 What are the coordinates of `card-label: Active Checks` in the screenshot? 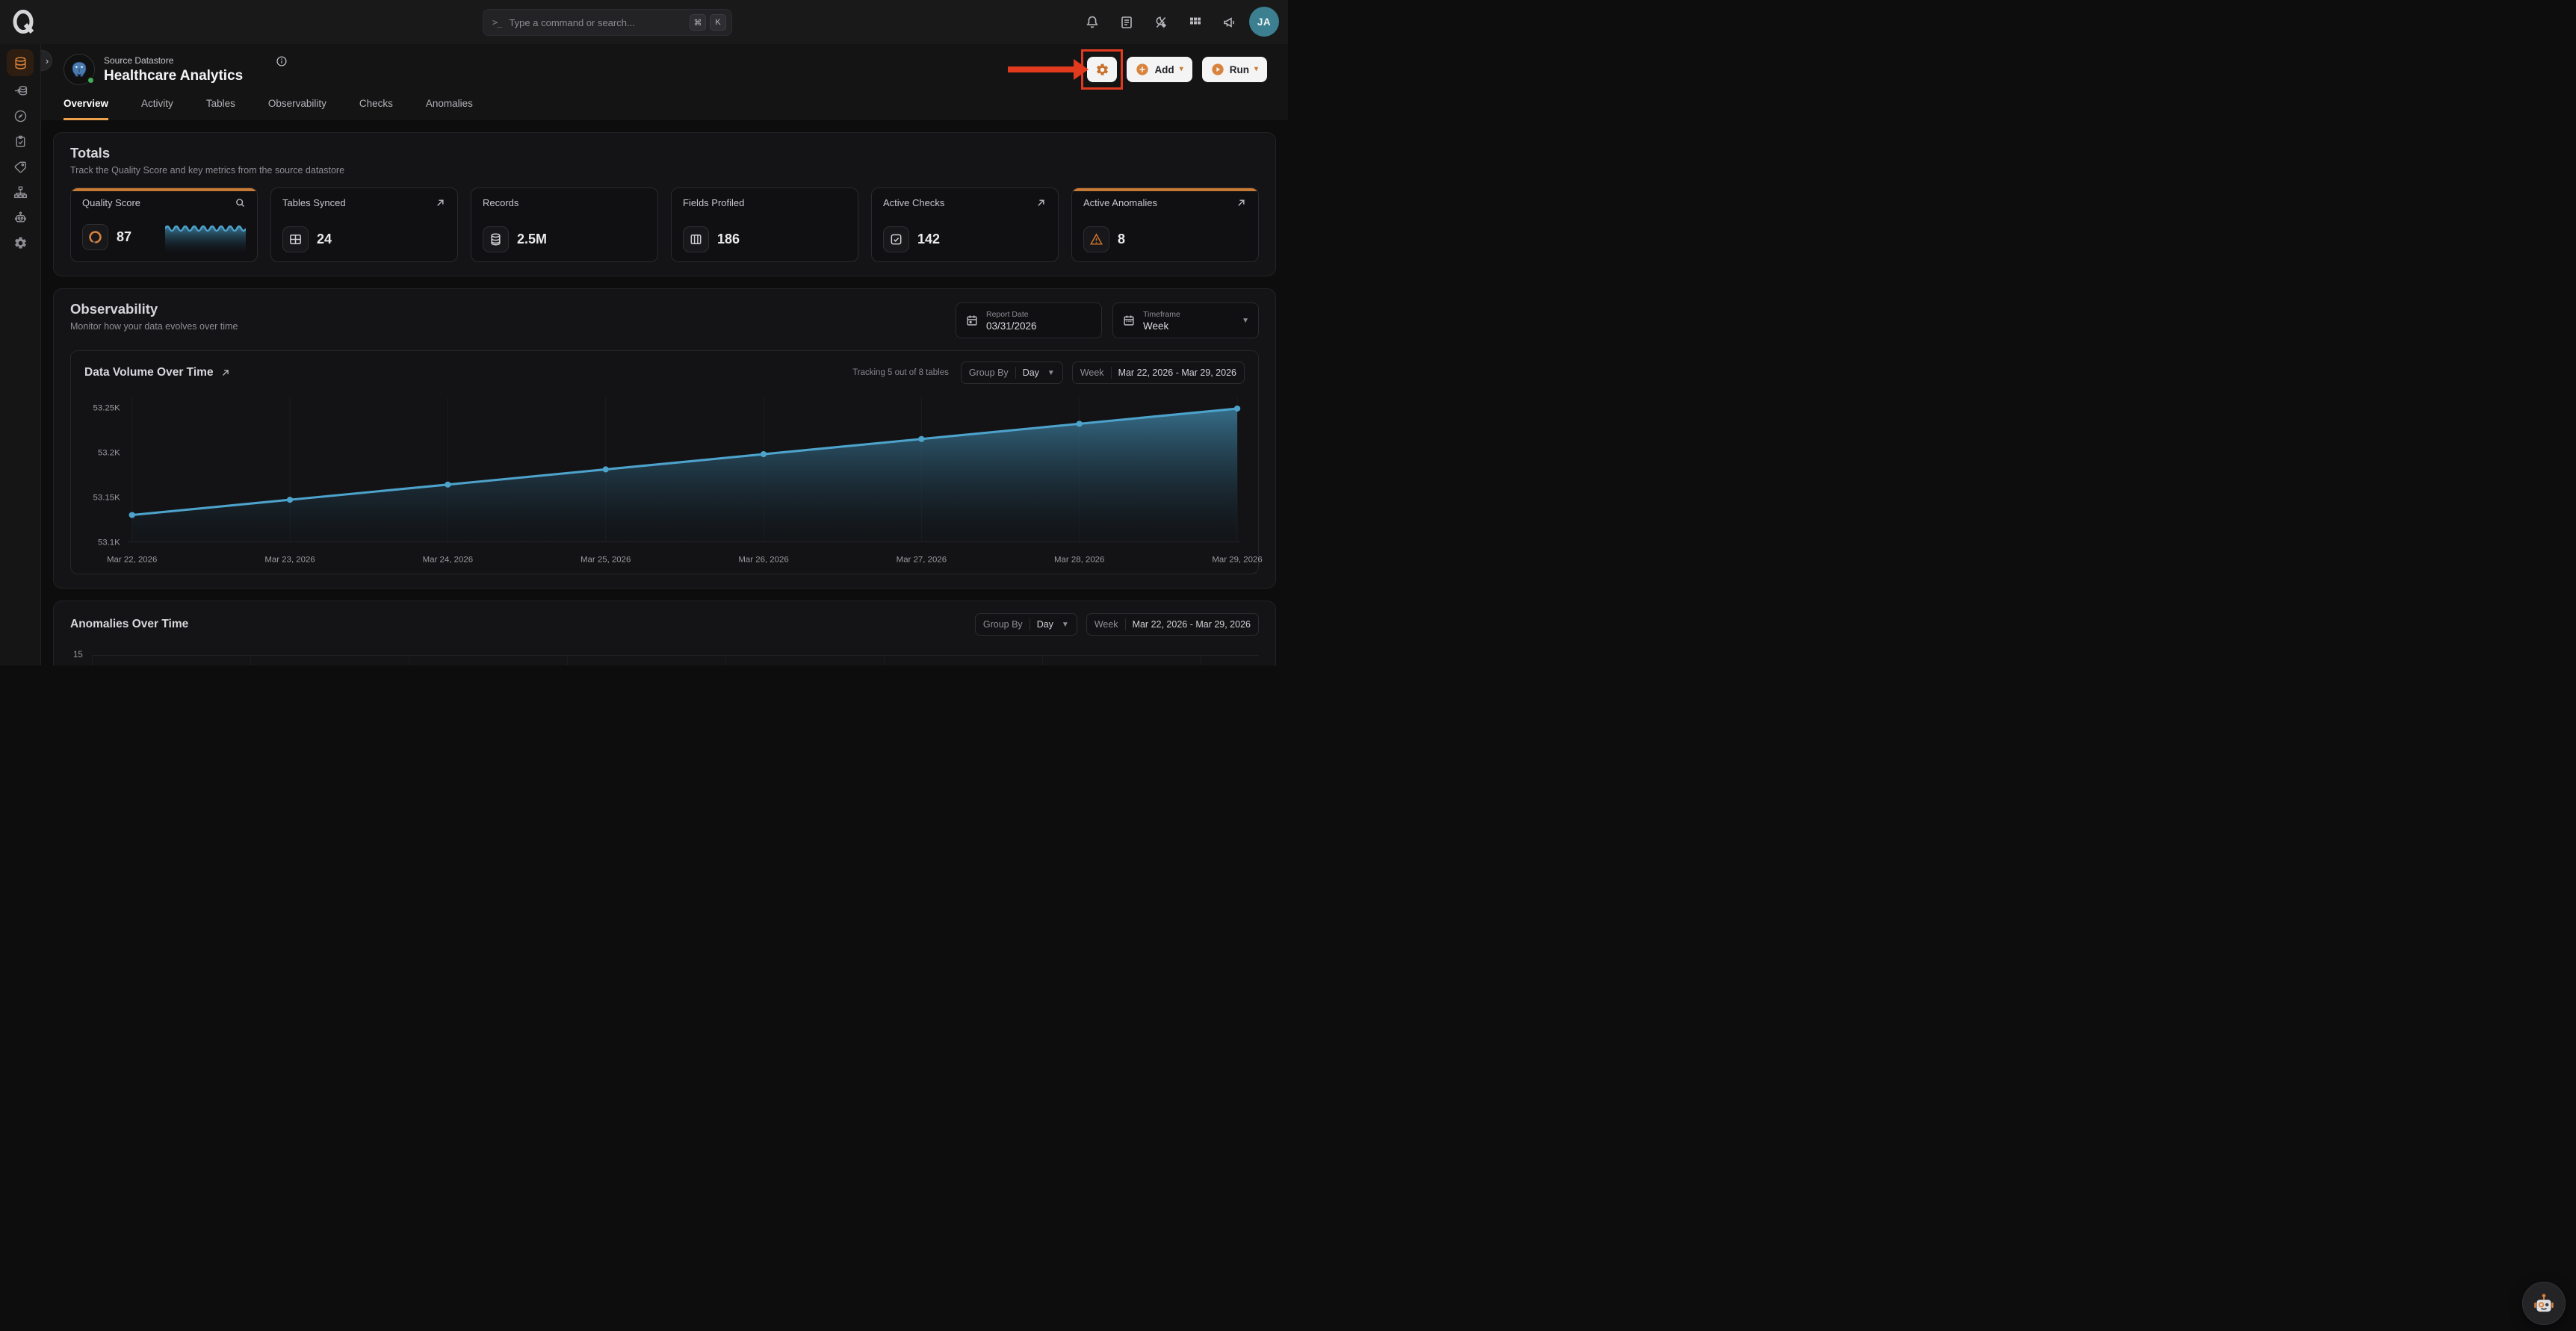 It's located at (914, 202).